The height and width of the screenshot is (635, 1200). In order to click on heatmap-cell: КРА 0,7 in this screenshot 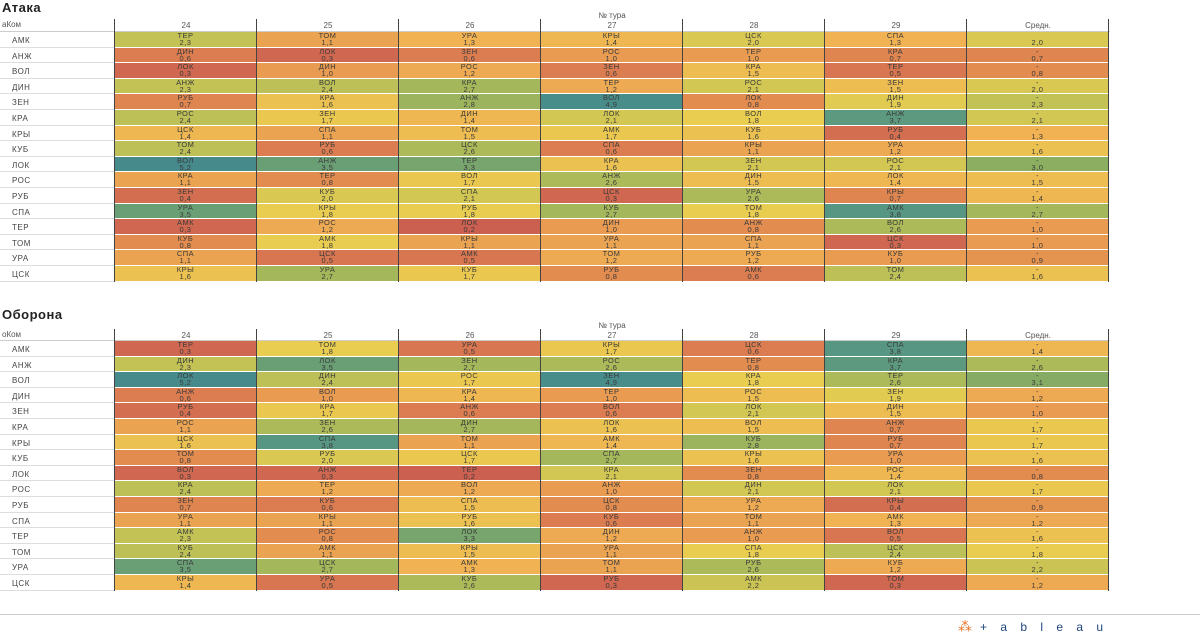, I will do `click(896, 55)`.